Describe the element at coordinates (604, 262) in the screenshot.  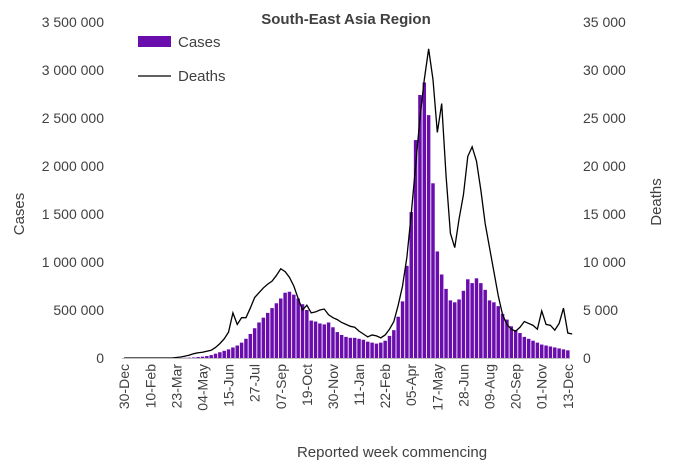
I see `y2-tick-label: 10 000` at that location.